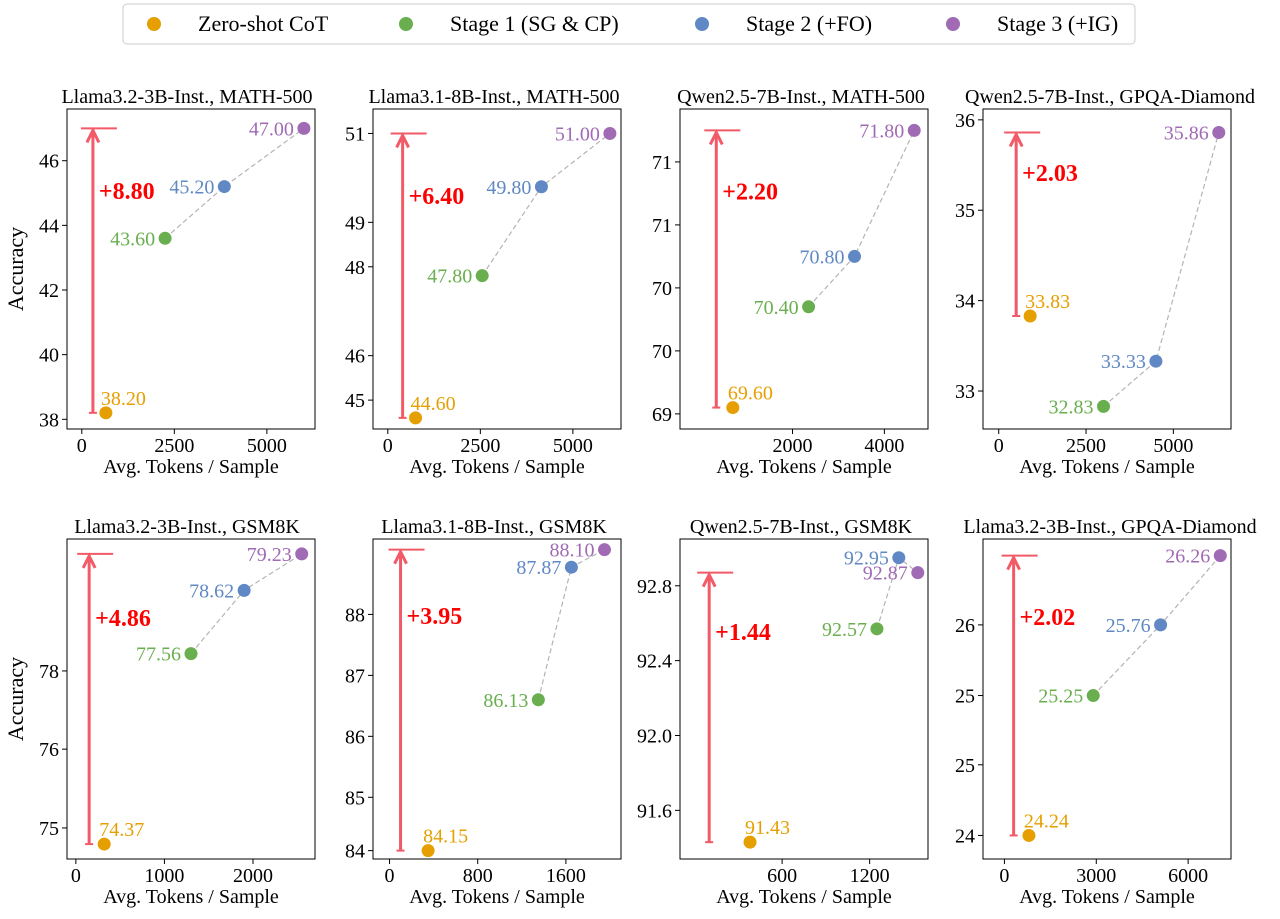  Describe the element at coordinates (449, 277) in the screenshot. I see `data-label-stage1: 47.80` at that location.